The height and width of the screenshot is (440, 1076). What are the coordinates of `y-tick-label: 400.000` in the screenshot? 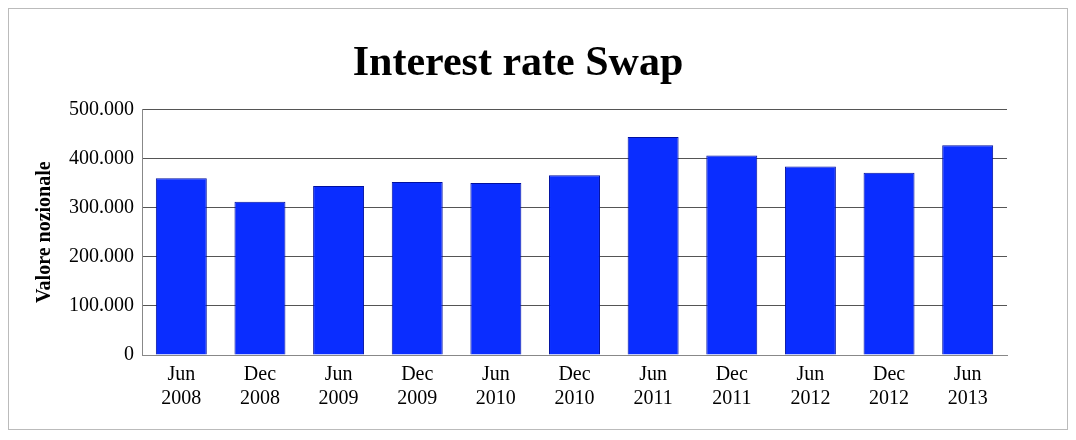 It's located at (101, 156).